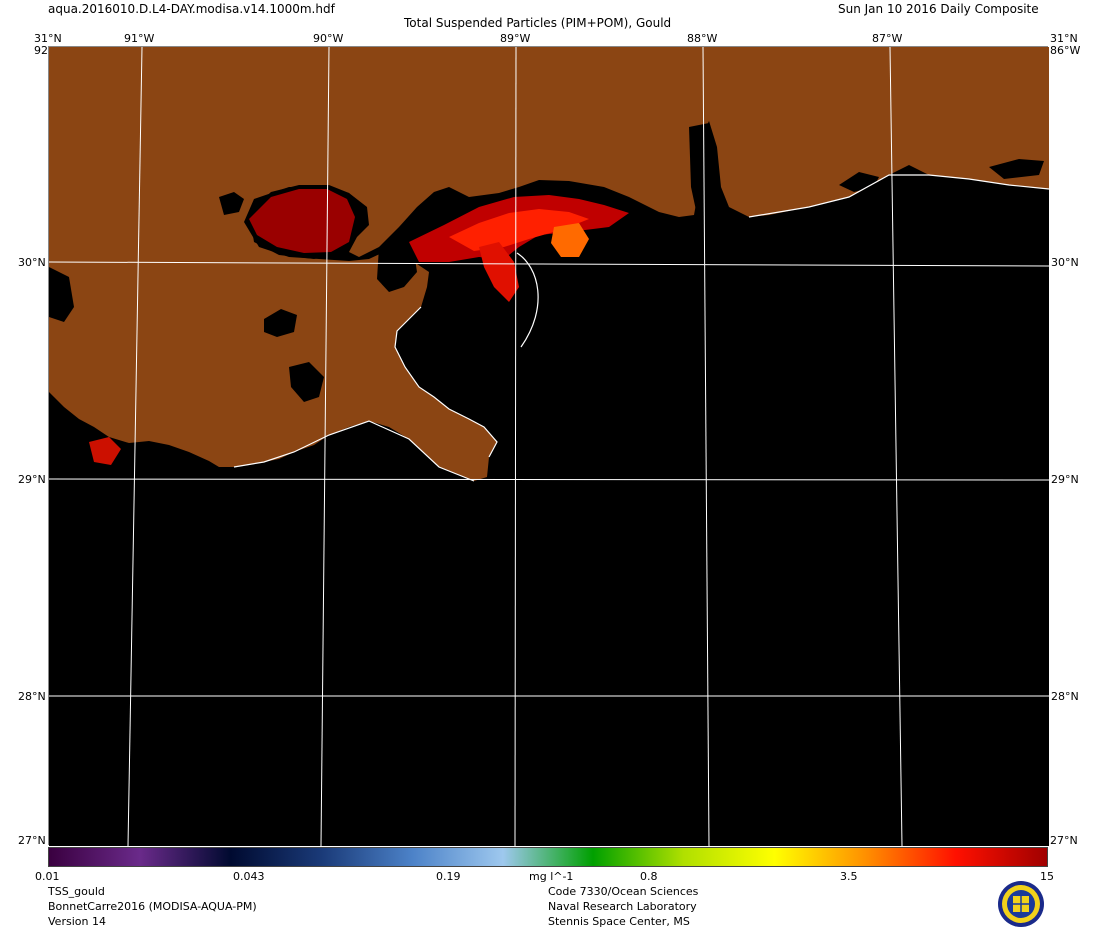 This screenshot has width=1096, height=931. Describe the element at coordinates (1047, 876) in the screenshot. I see `colorbar-tick-5: 15` at that location.